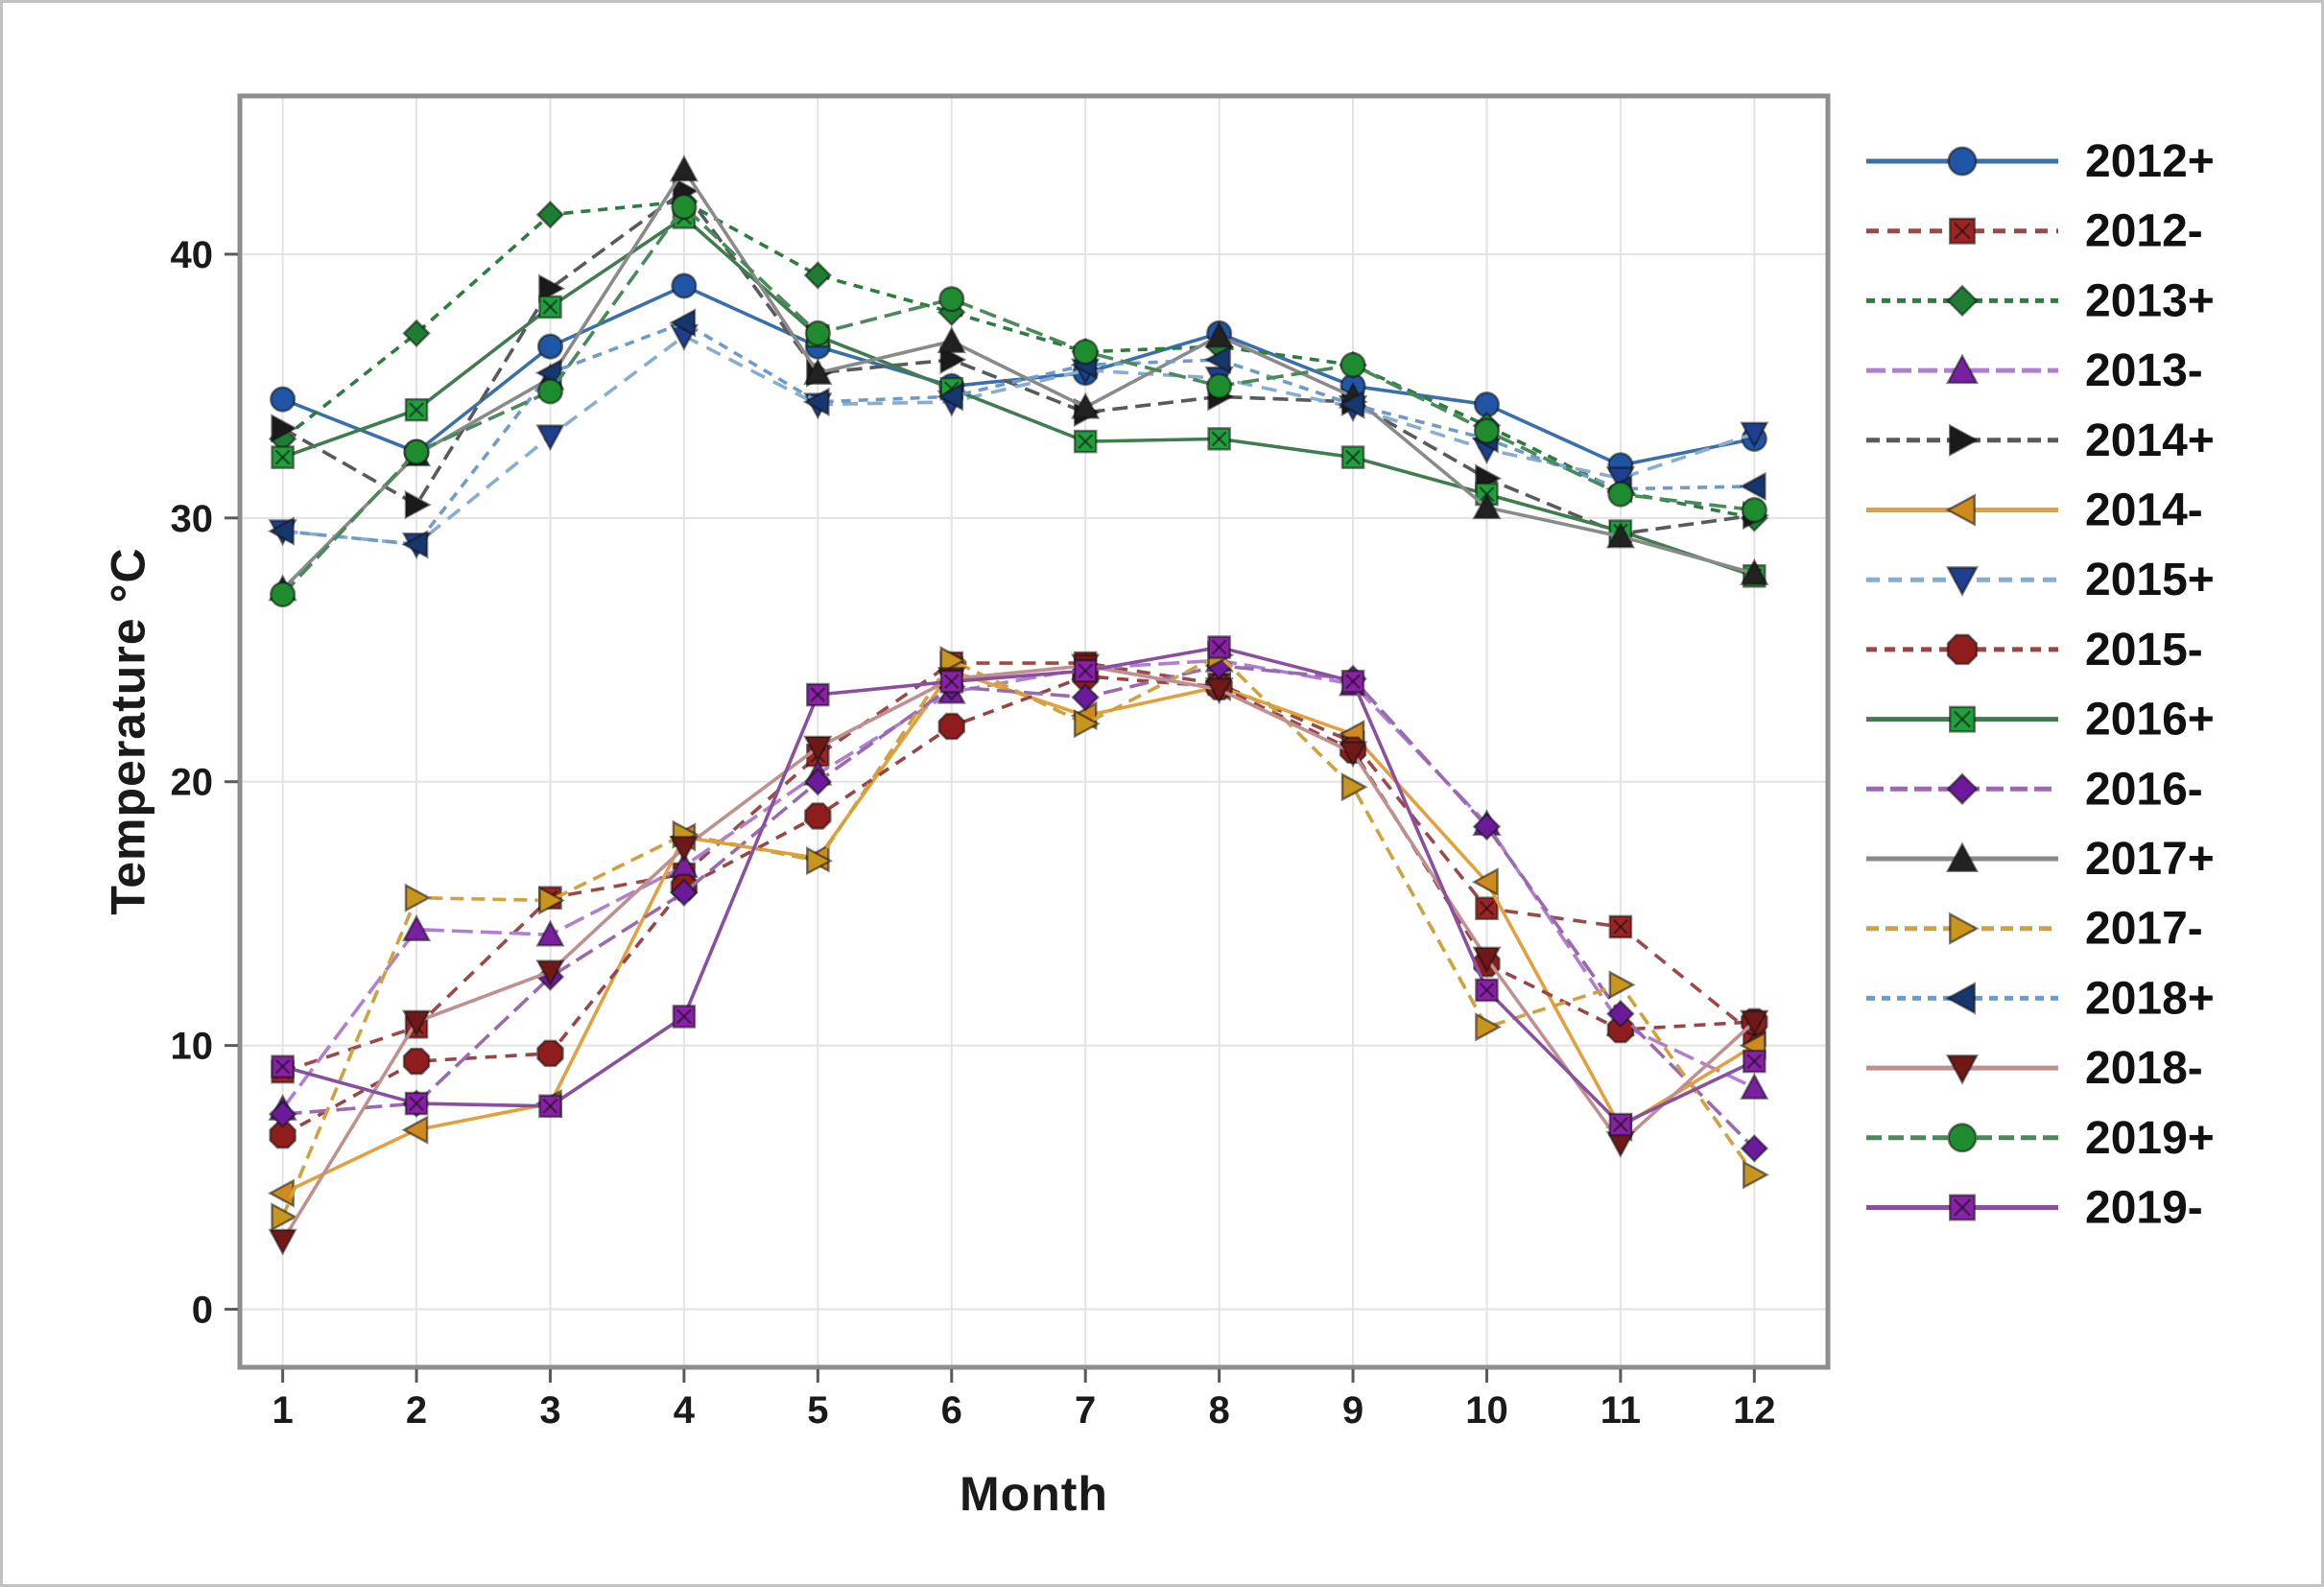 Image resolution: width=2324 pixels, height=1587 pixels. Describe the element at coordinates (2041, 441) in the screenshot. I see `legend-entry: 2014+` at that location.